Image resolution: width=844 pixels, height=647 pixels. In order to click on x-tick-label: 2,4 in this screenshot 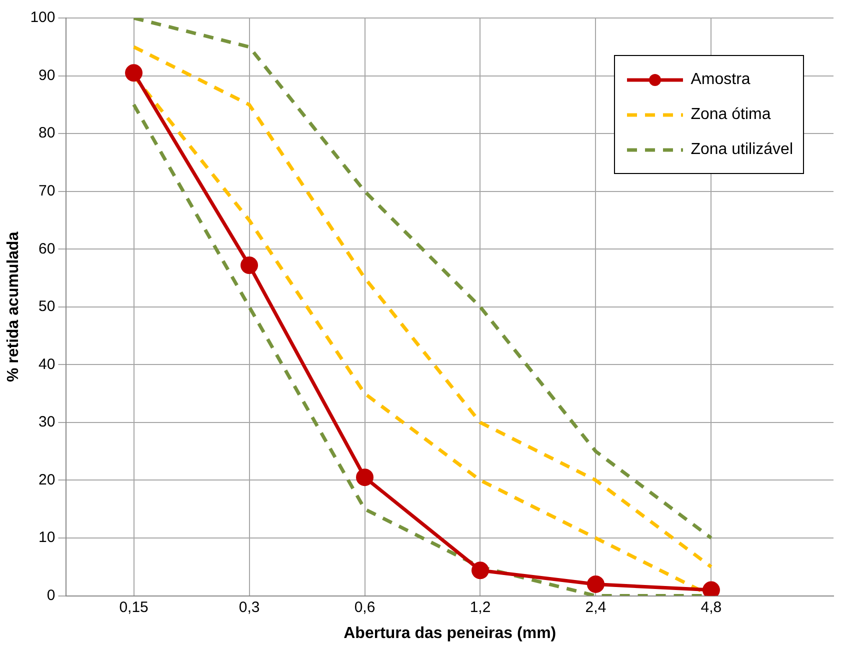, I will do `click(595, 607)`.